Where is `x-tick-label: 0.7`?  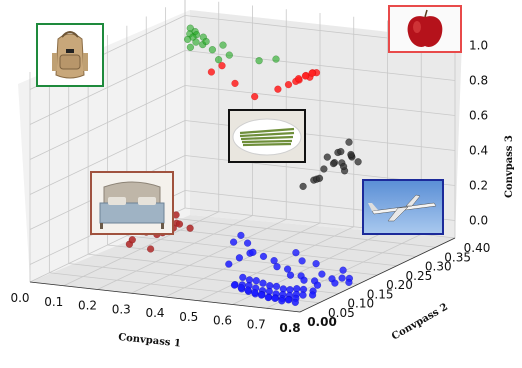
x-tick-label: 0.7 is located at coordinates (256, 324).